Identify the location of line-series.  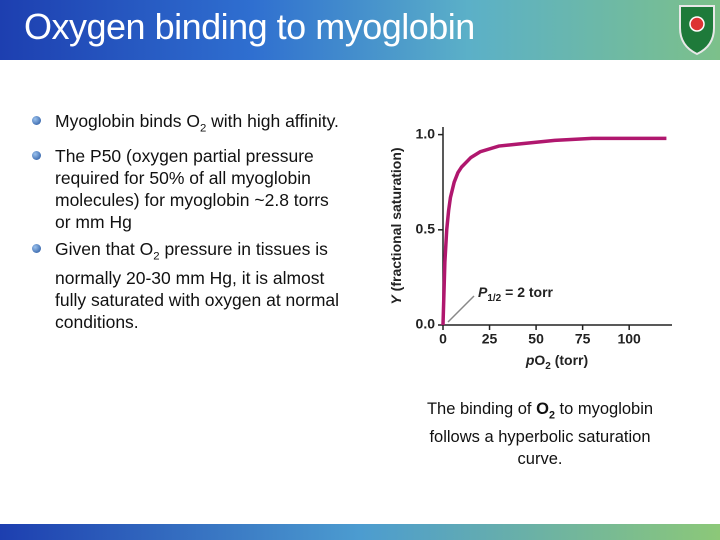
(554, 231).